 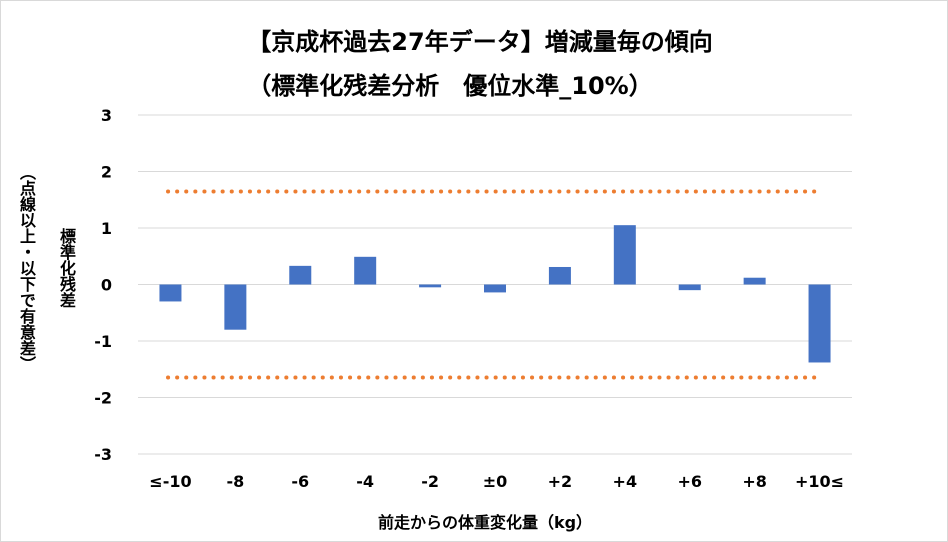 I want to click on x-tick-label: +6, so click(x=689, y=481).